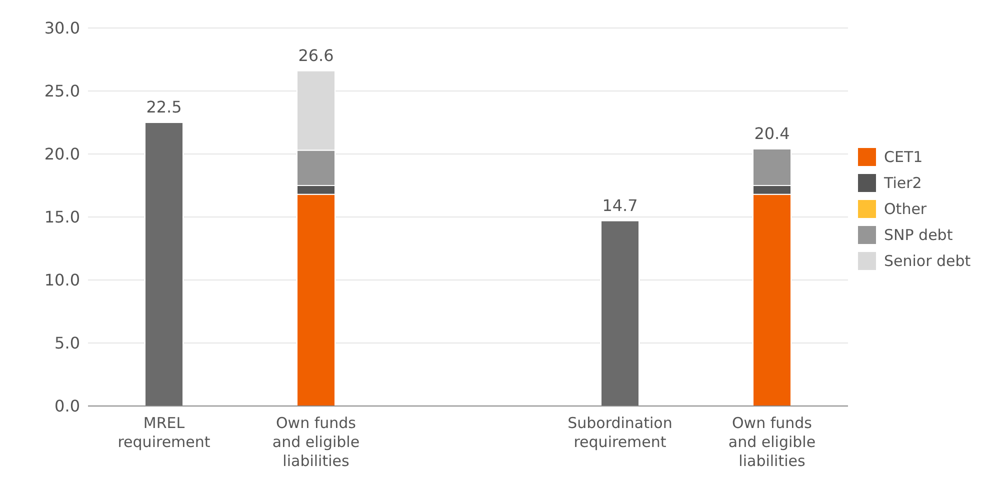 The height and width of the screenshot is (490, 996). I want to click on y-tick-label: 15.0, so click(62, 217).